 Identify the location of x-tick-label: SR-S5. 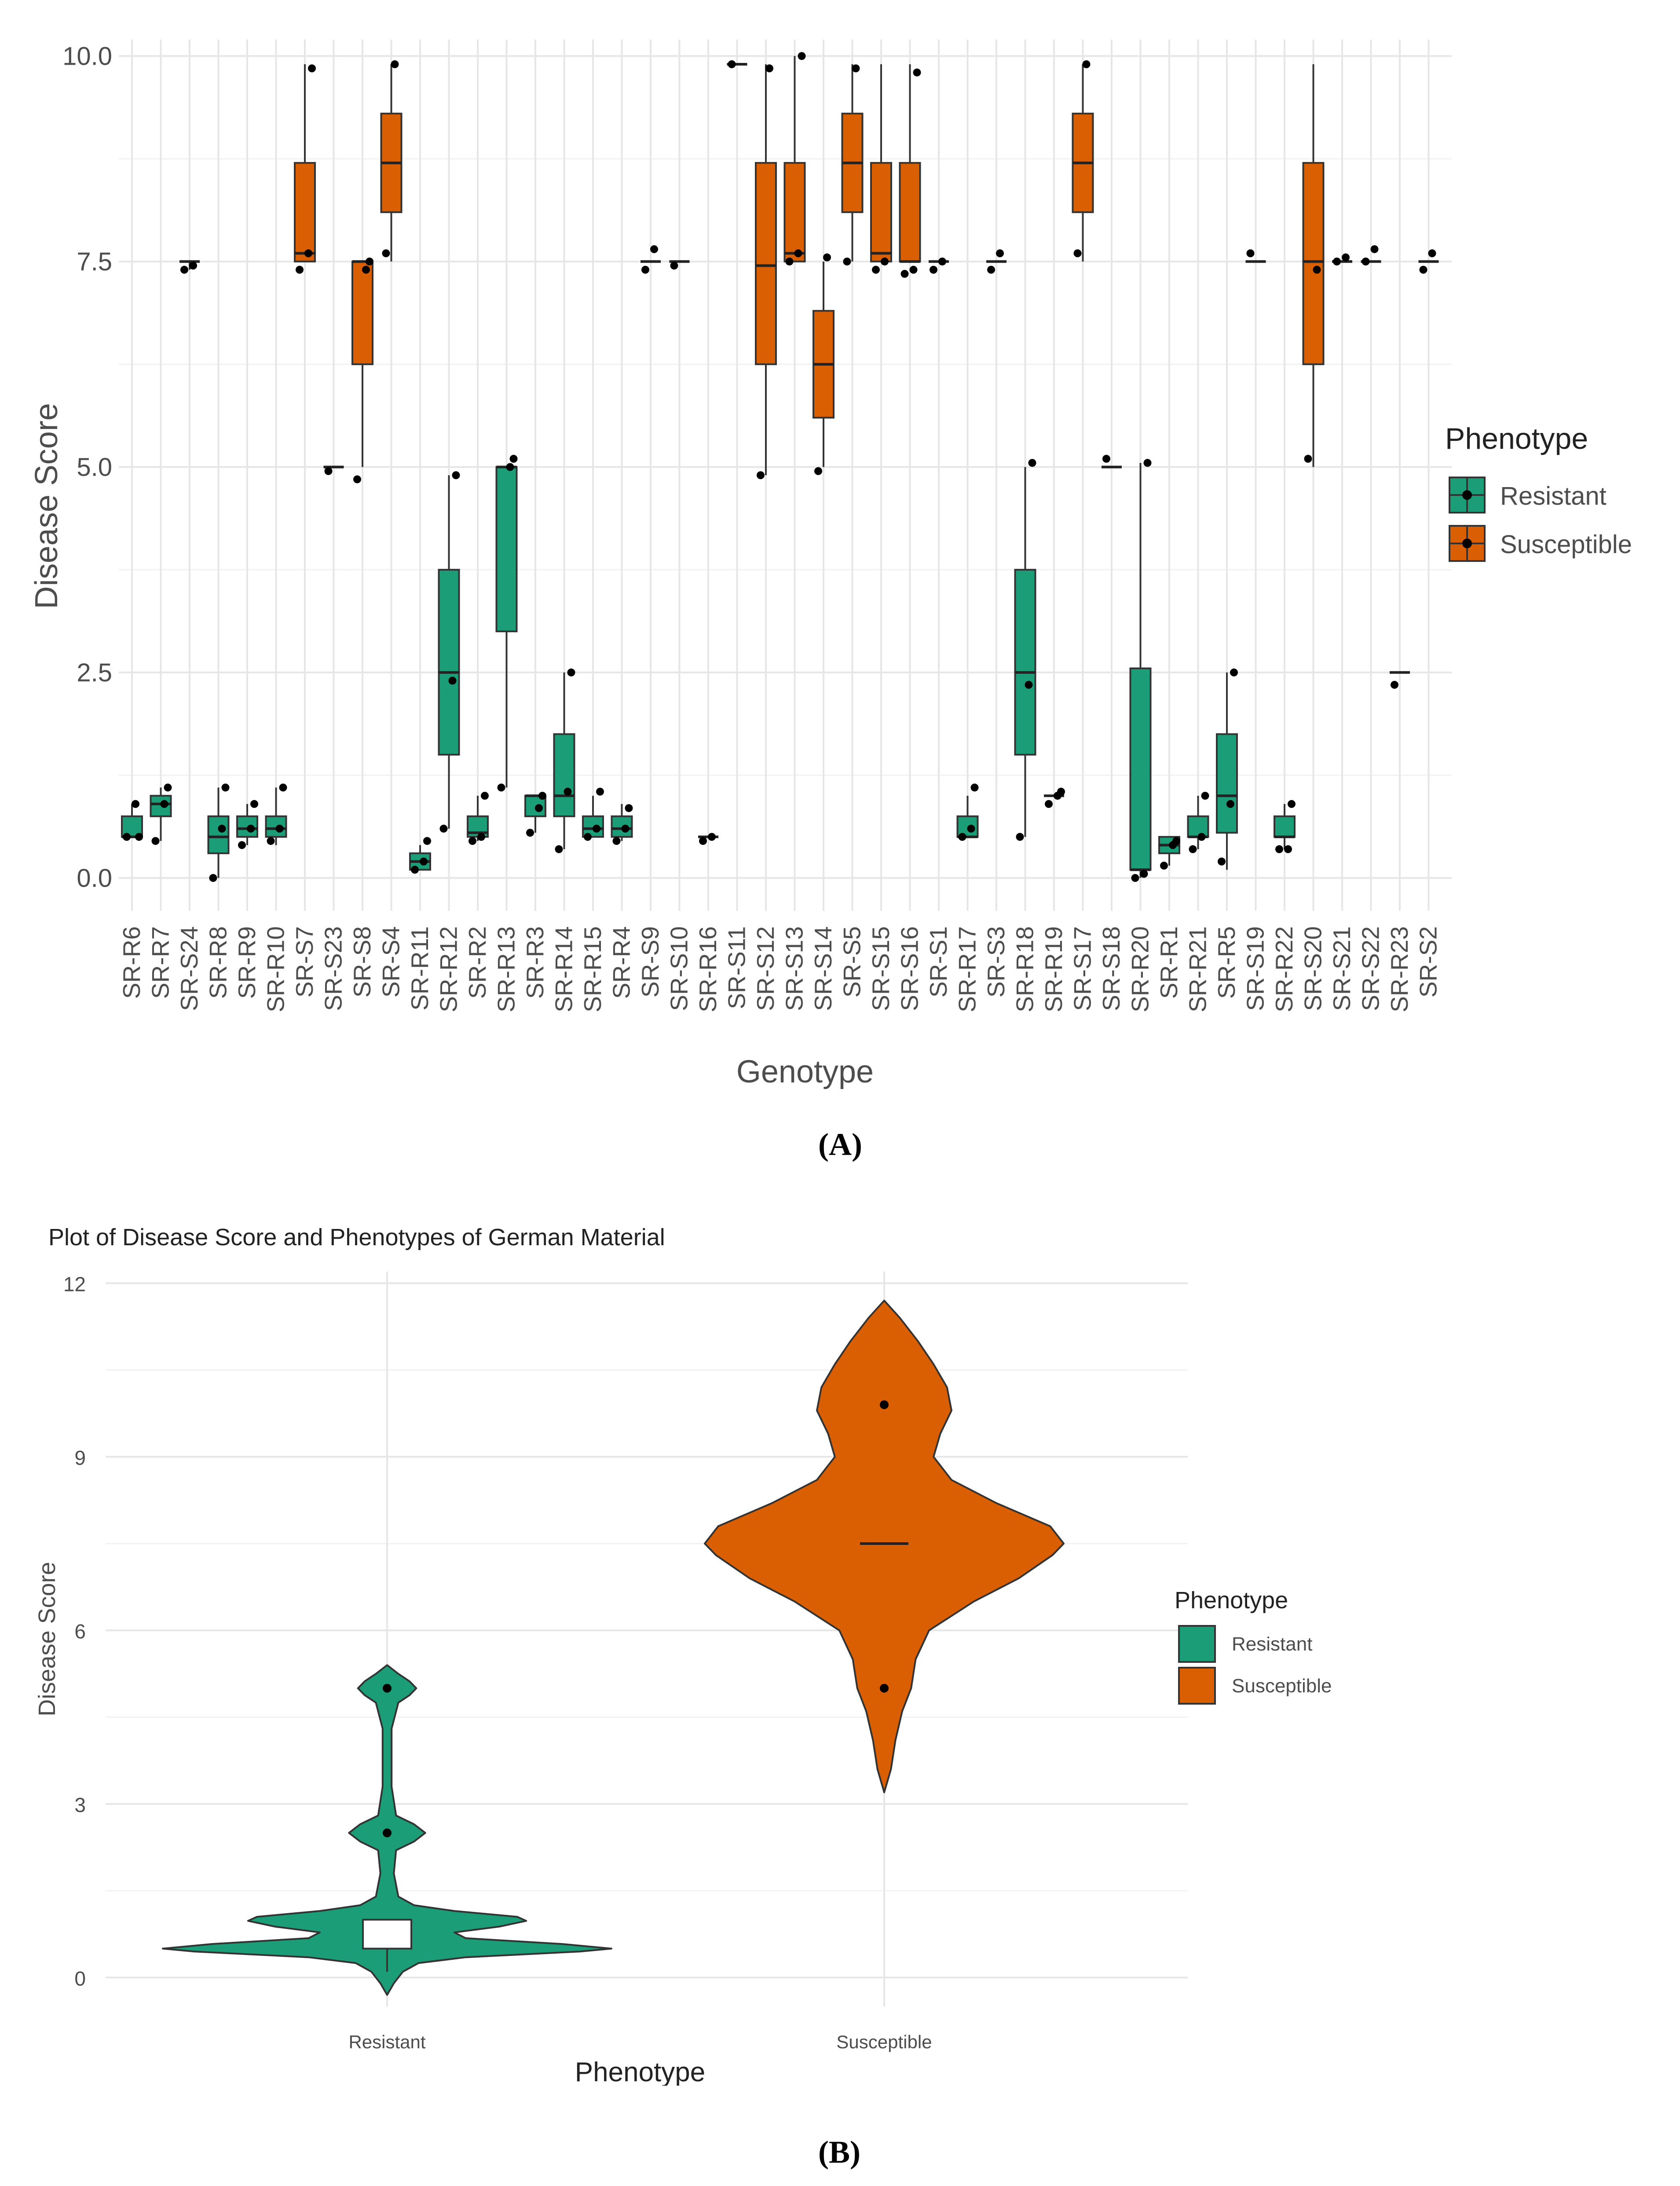
(852, 962).